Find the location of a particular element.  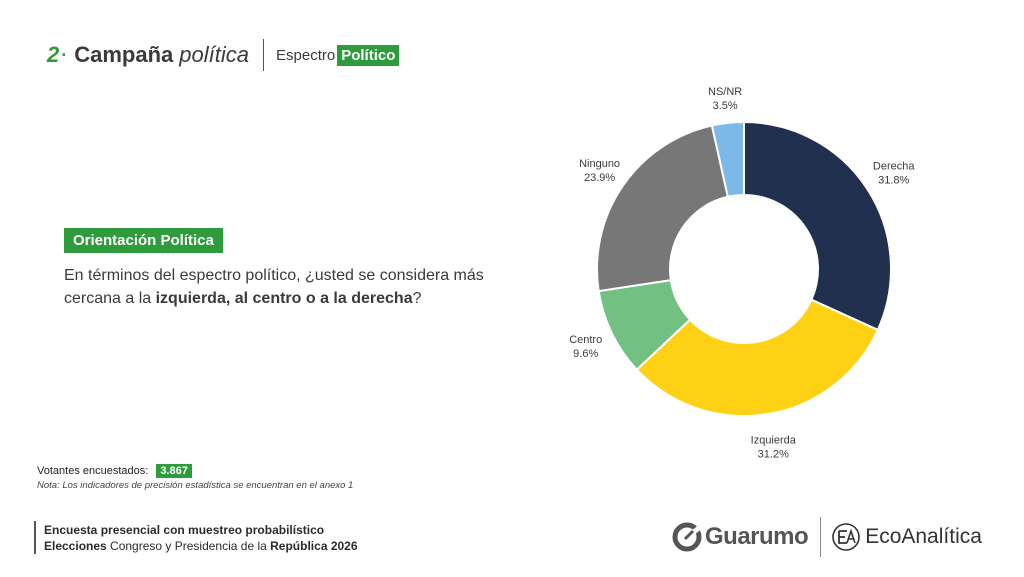

guarumo-mark-icon is located at coordinates (687, 537).